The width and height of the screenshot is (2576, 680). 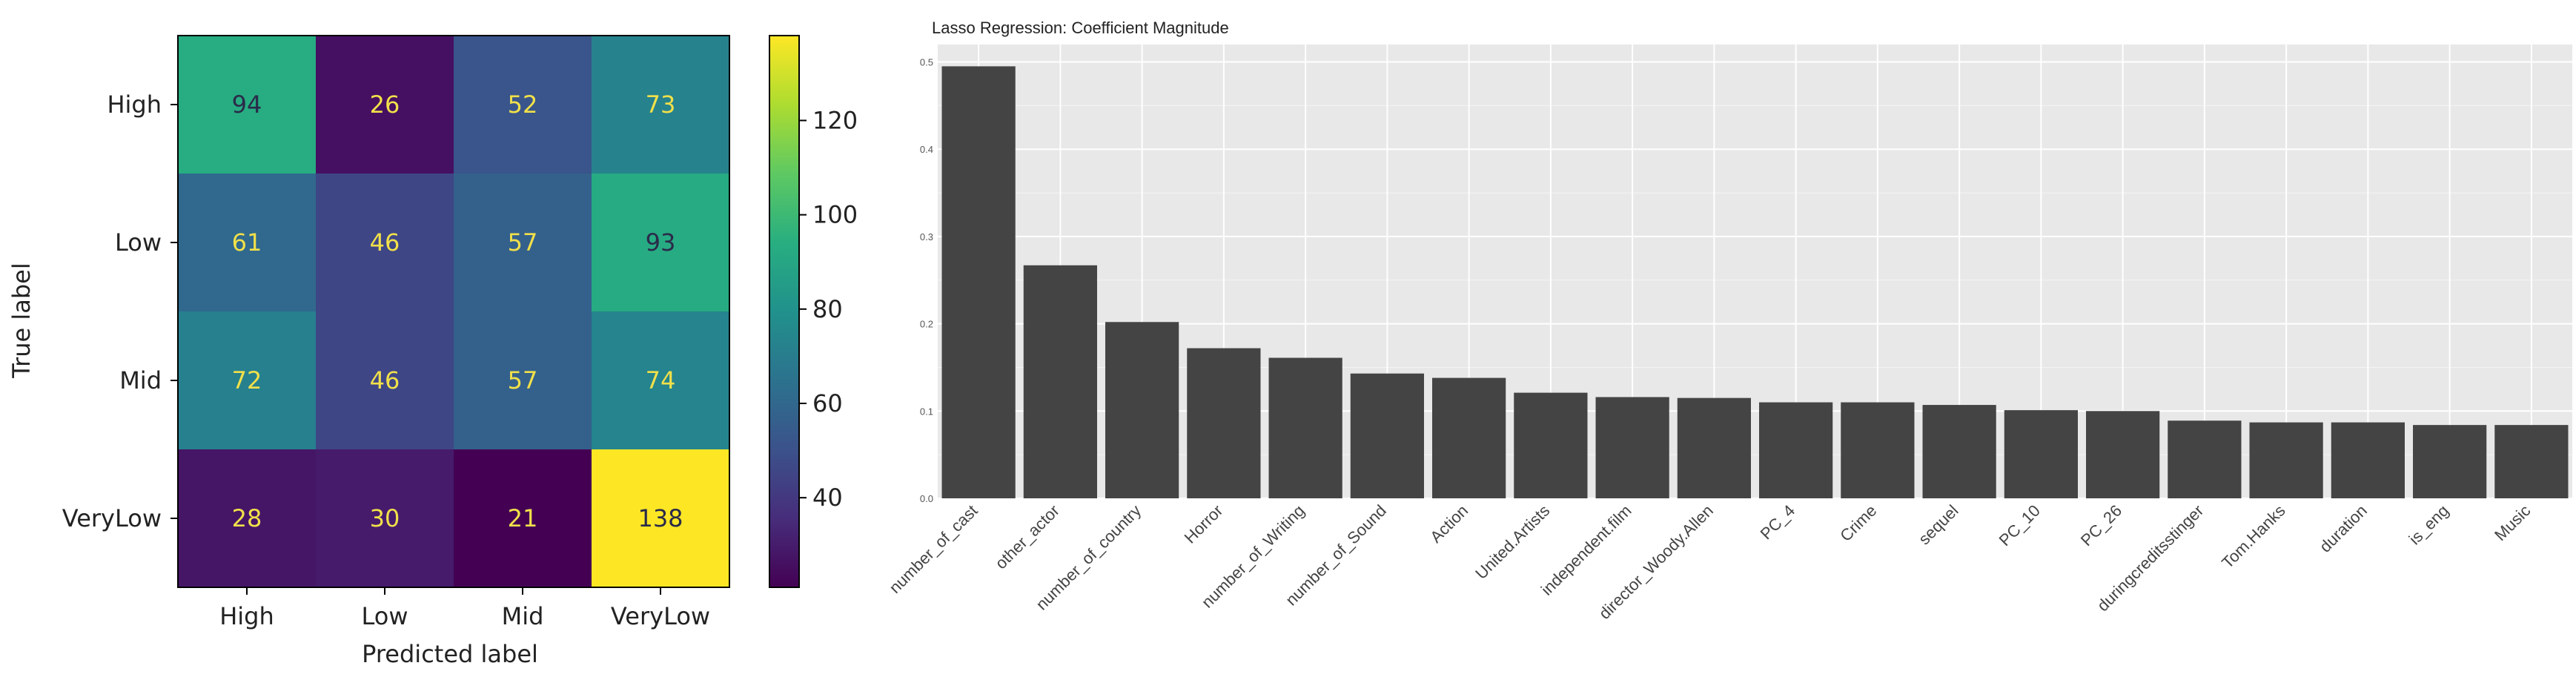 I want to click on heatmap-value-label: 74, so click(x=661, y=381).